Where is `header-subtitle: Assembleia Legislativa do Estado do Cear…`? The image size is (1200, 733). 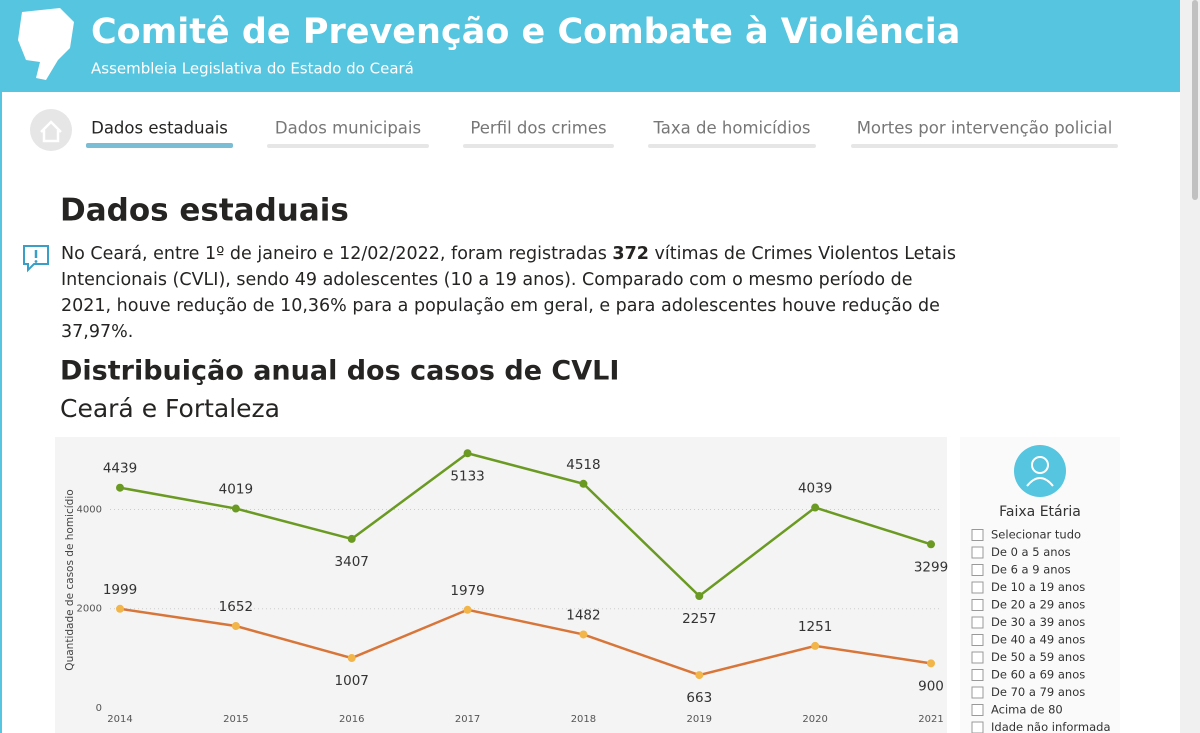
header-subtitle: Assembleia Legislativa do Estado do Cear… is located at coordinates (252, 69).